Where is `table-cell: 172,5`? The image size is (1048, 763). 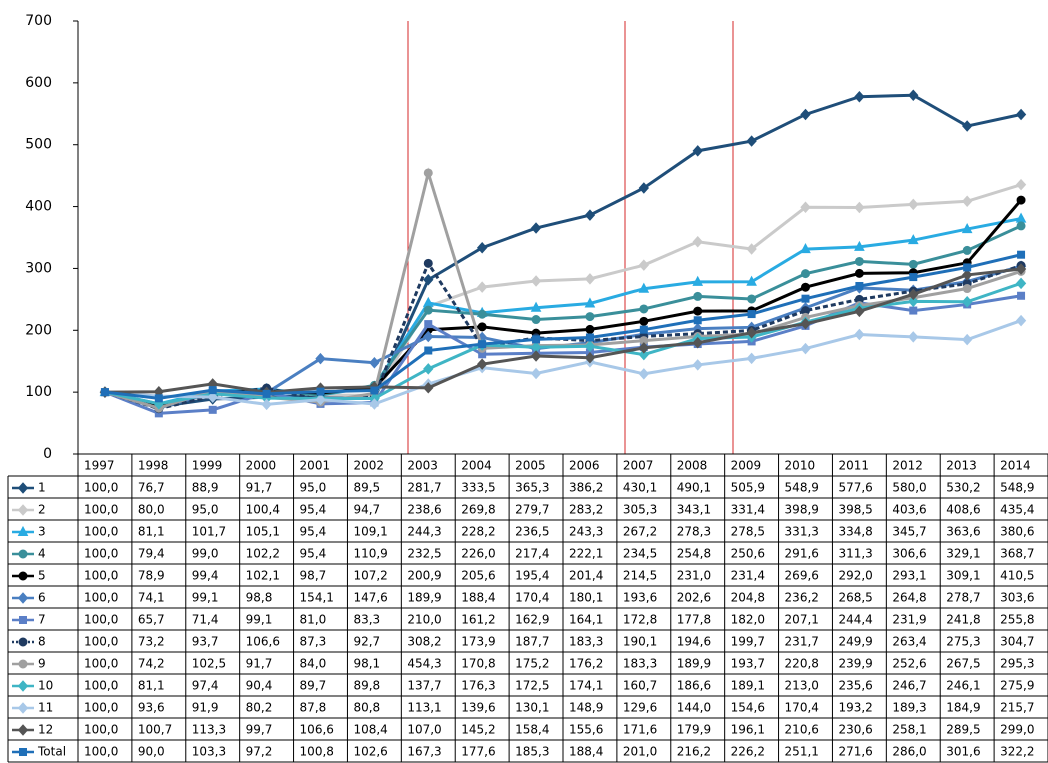 table-cell: 172,5 is located at coordinates (532, 686).